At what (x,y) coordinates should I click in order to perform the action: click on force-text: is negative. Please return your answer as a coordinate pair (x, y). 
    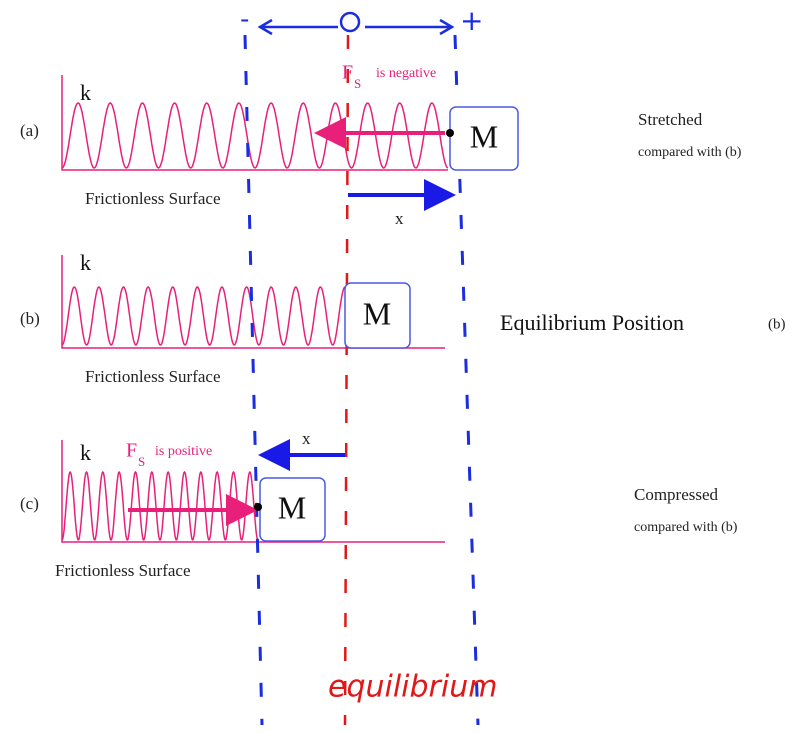
    Looking at the image, I should click on (406, 73).